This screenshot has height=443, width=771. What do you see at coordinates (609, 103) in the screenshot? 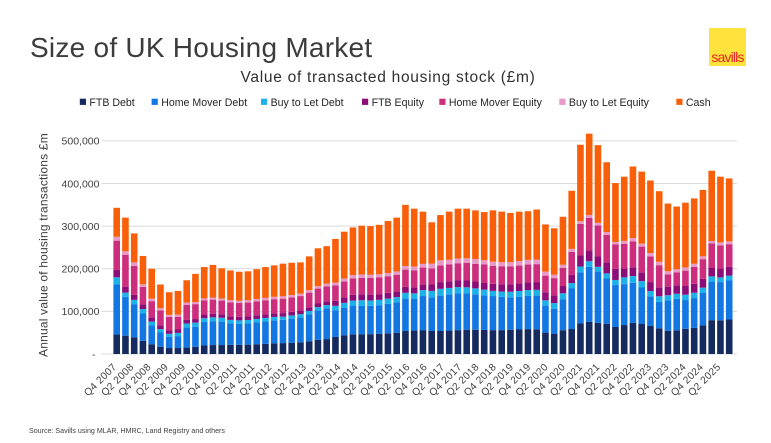
I see `svg-text: Buy to Let Equity` at bounding box center [609, 103].